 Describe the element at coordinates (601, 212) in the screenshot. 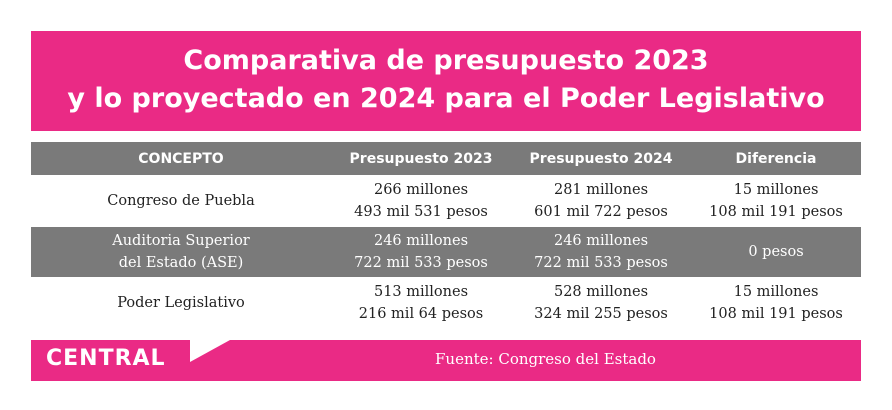

I see `cell-line: 601 mil 722 pesos` at that location.